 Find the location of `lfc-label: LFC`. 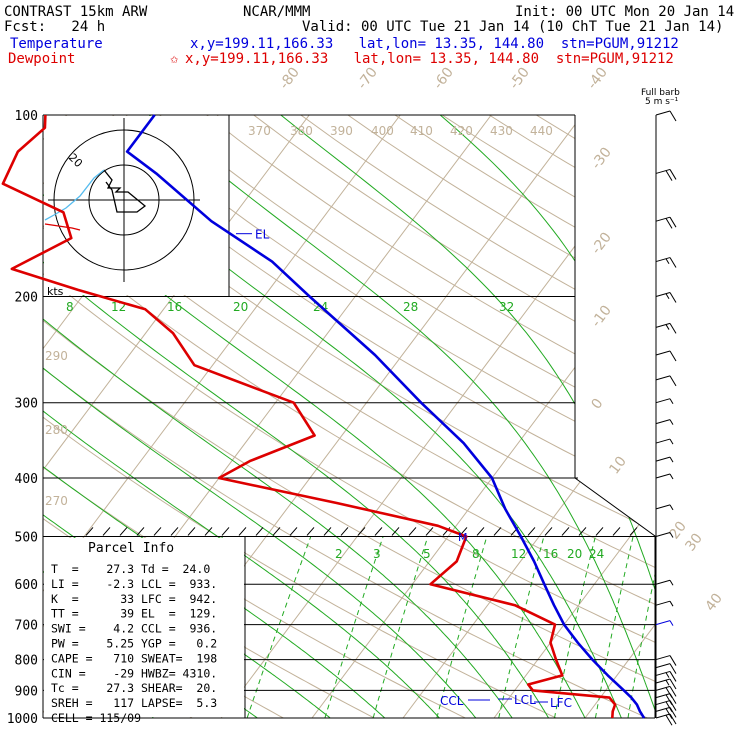

lfc-label: LFC is located at coordinates (561, 703).